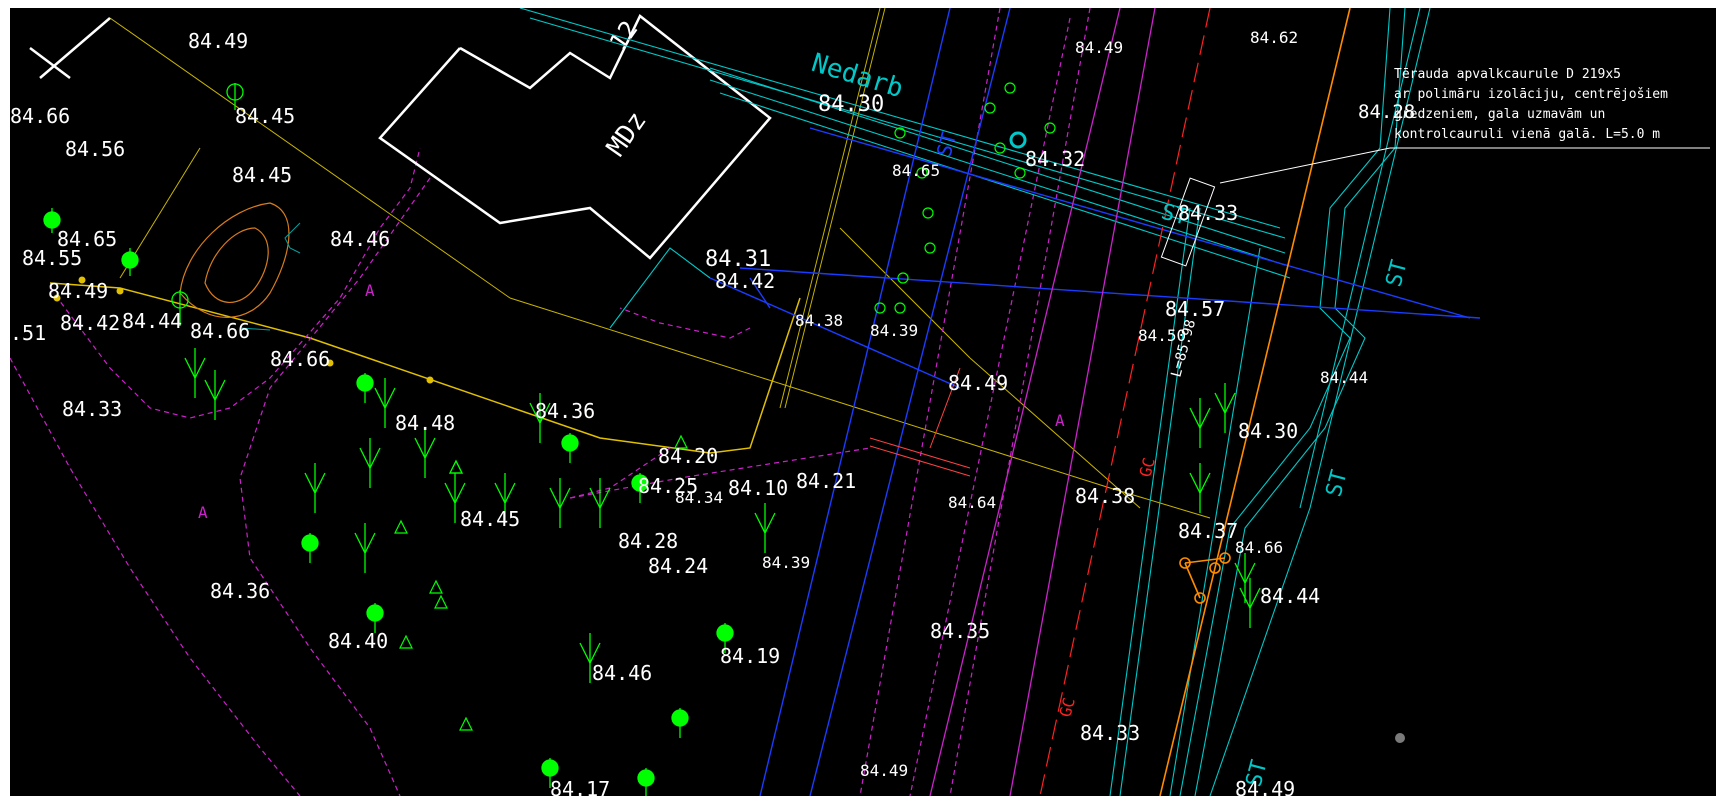 Image resolution: width=1716 pixels, height=796 pixels. What do you see at coordinates (52, 258) in the screenshot?
I see `elevation: 84.55` at bounding box center [52, 258].